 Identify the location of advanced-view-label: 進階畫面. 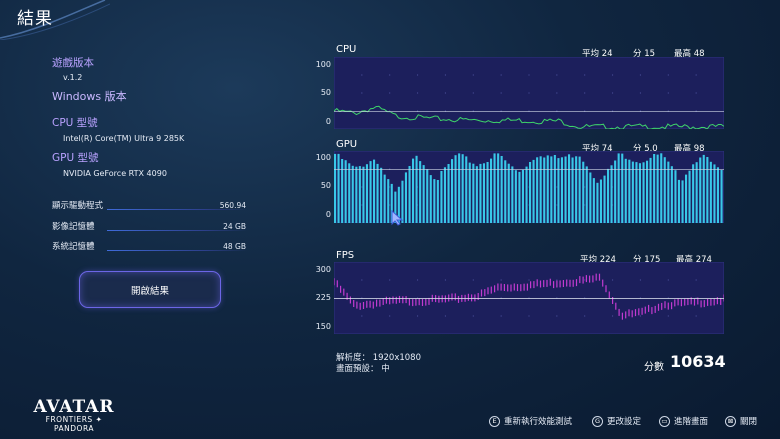
(691, 422).